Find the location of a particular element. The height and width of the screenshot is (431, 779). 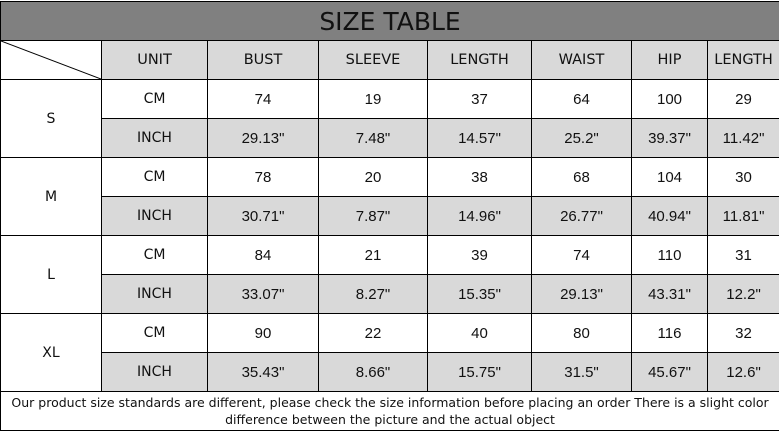

value-cell: 14.96" is located at coordinates (479, 216).